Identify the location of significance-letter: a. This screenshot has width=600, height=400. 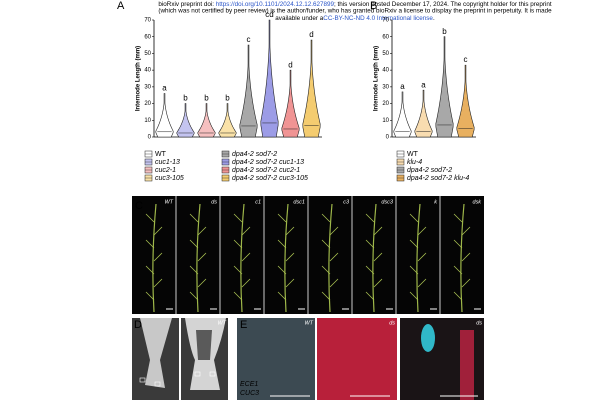
(423, 84).